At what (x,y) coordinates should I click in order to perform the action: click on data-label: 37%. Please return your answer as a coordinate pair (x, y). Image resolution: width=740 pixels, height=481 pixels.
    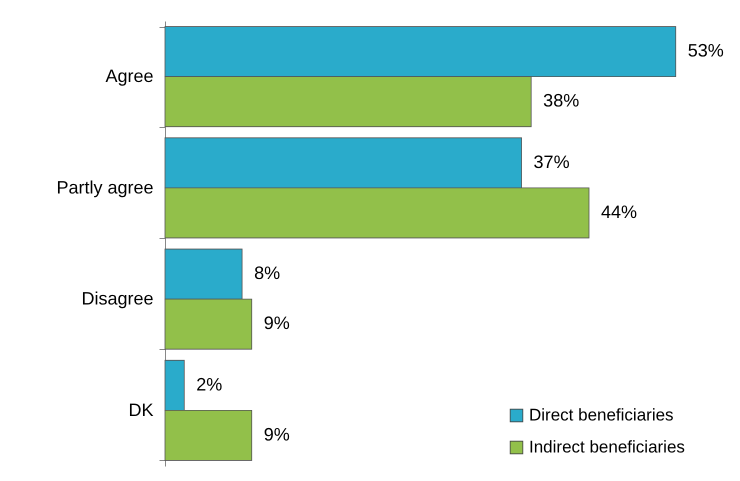
    Looking at the image, I should click on (552, 162).